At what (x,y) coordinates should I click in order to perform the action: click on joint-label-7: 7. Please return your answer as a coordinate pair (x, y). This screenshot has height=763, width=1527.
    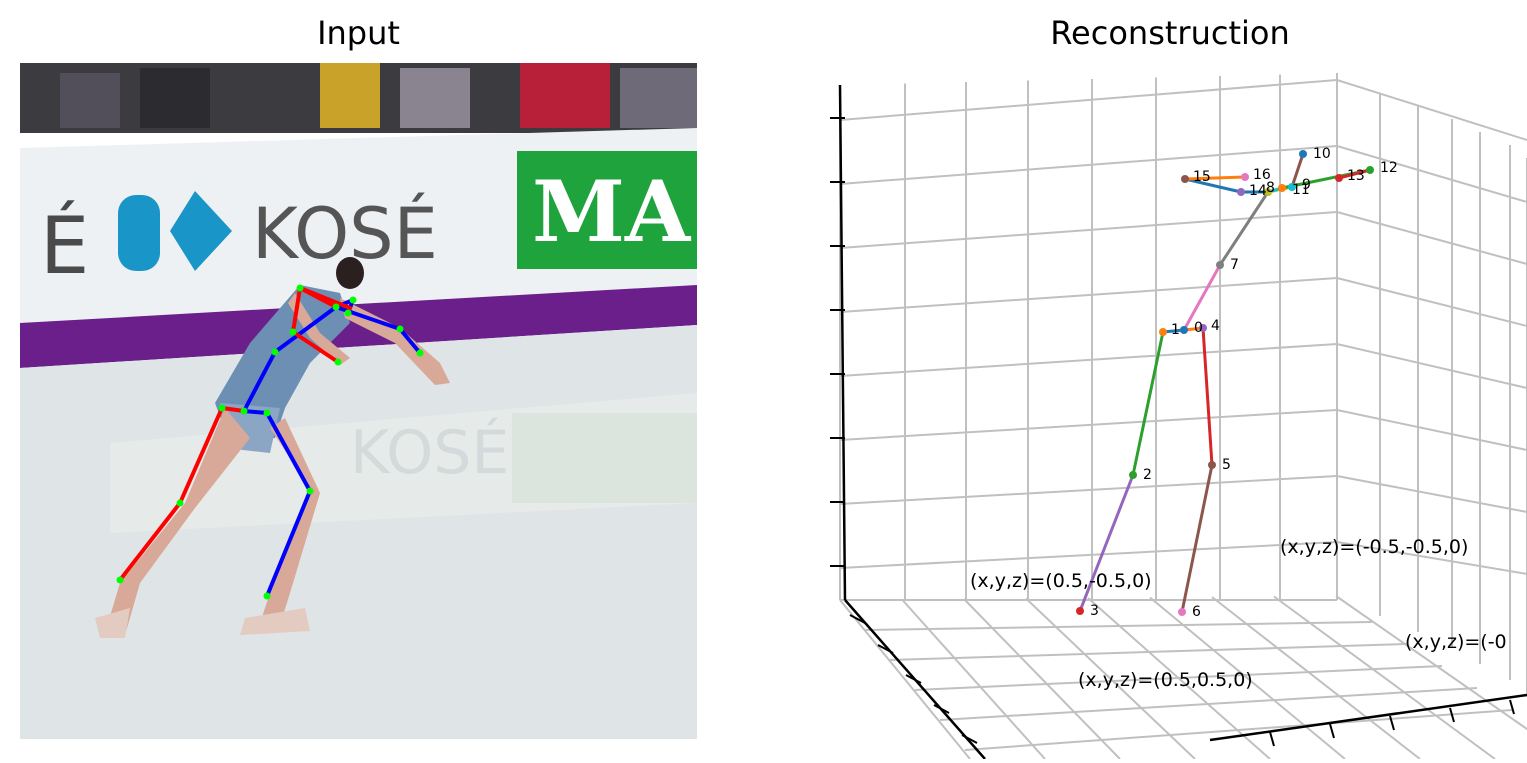
    Looking at the image, I should click on (1234, 265).